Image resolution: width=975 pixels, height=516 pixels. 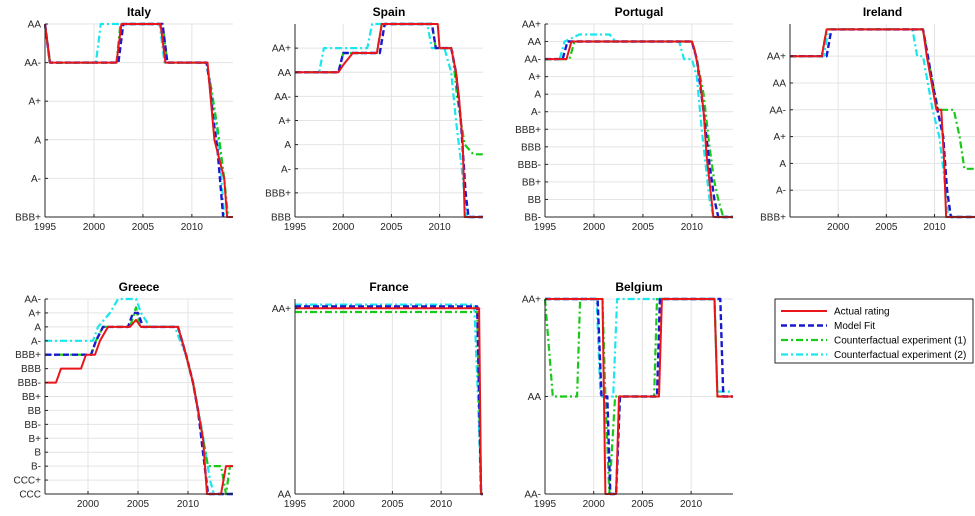 I want to click on panel-italy: BBB+ A- A A+ AA- AA 1995 2000 2005 2010 Italy, so click(x=124, y=119).